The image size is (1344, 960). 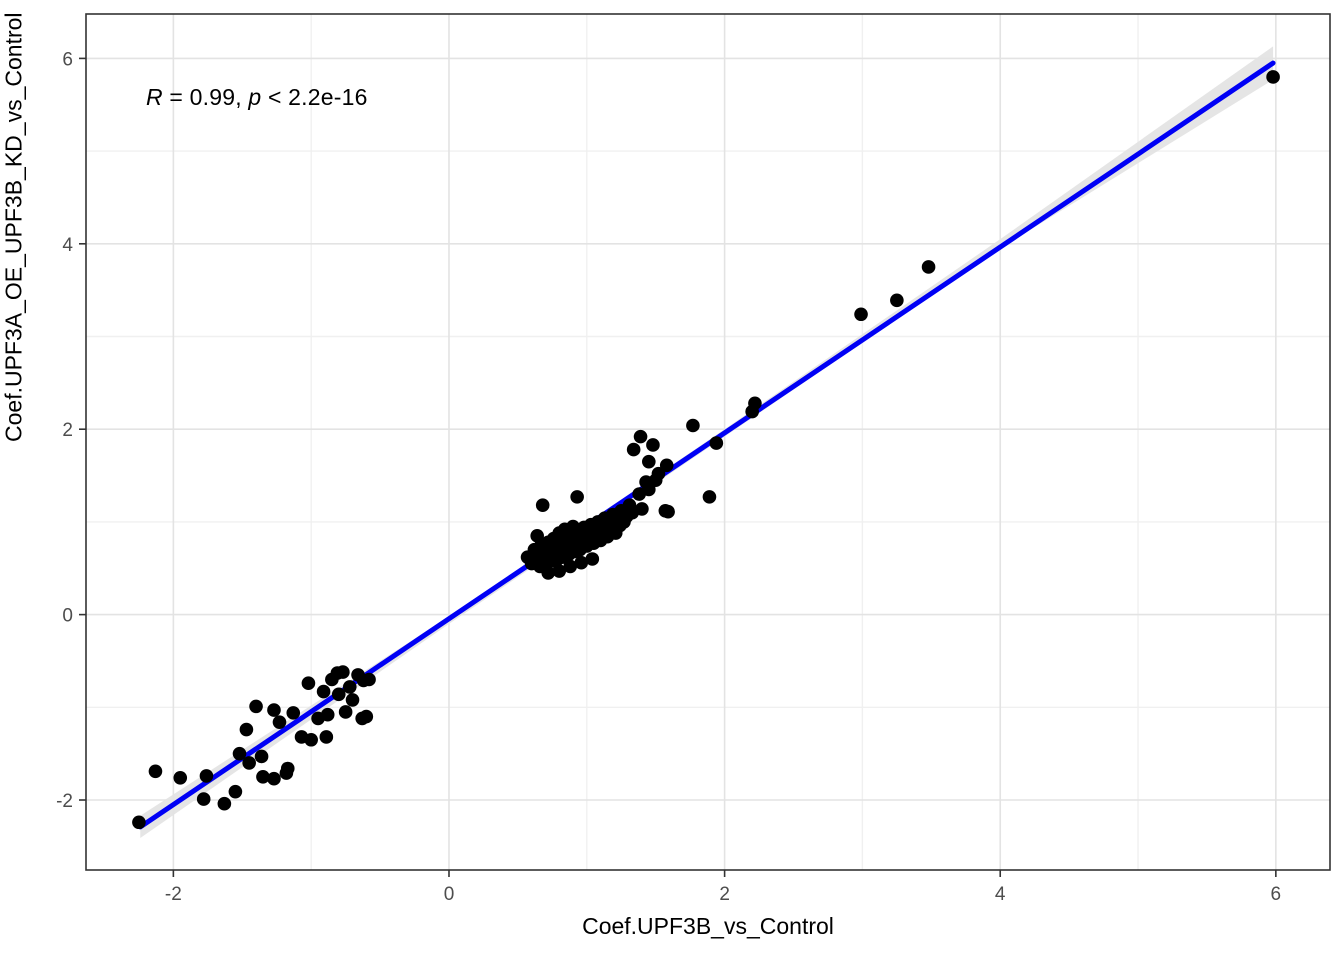 What do you see at coordinates (314, 97) in the screenshot?
I see `p-value: < 2.2e-16` at bounding box center [314, 97].